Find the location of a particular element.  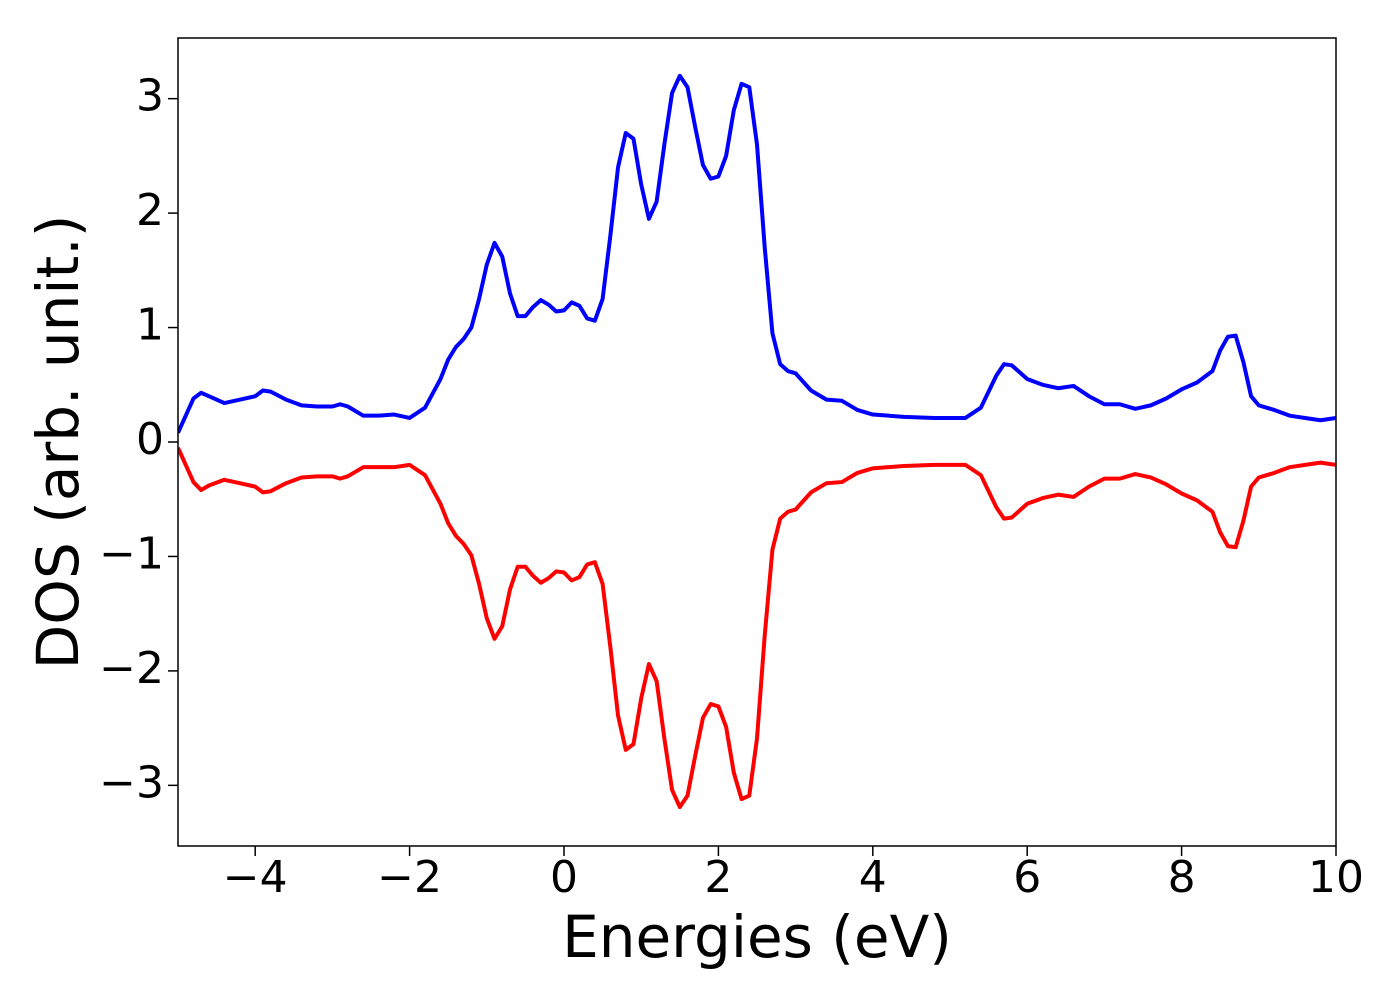

x-tick-label: 10 is located at coordinates (1336, 877).